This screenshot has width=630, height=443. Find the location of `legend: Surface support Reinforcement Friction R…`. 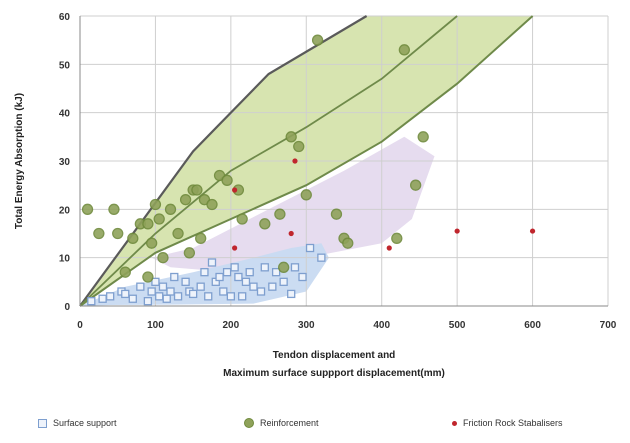

legend: Surface support Reinforcement Friction R… is located at coordinates (315, 427).